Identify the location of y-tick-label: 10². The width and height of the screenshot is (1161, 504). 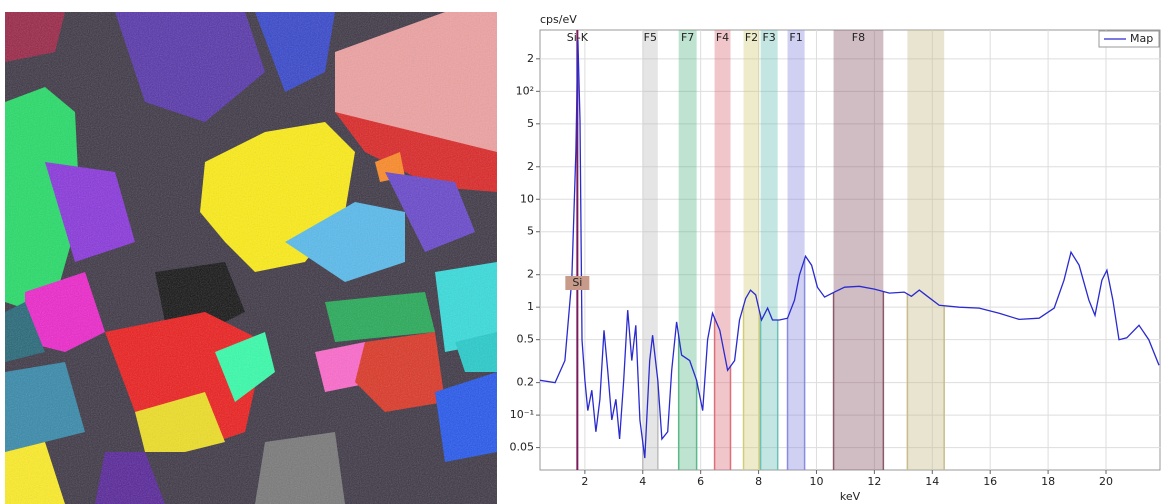
(525, 90).